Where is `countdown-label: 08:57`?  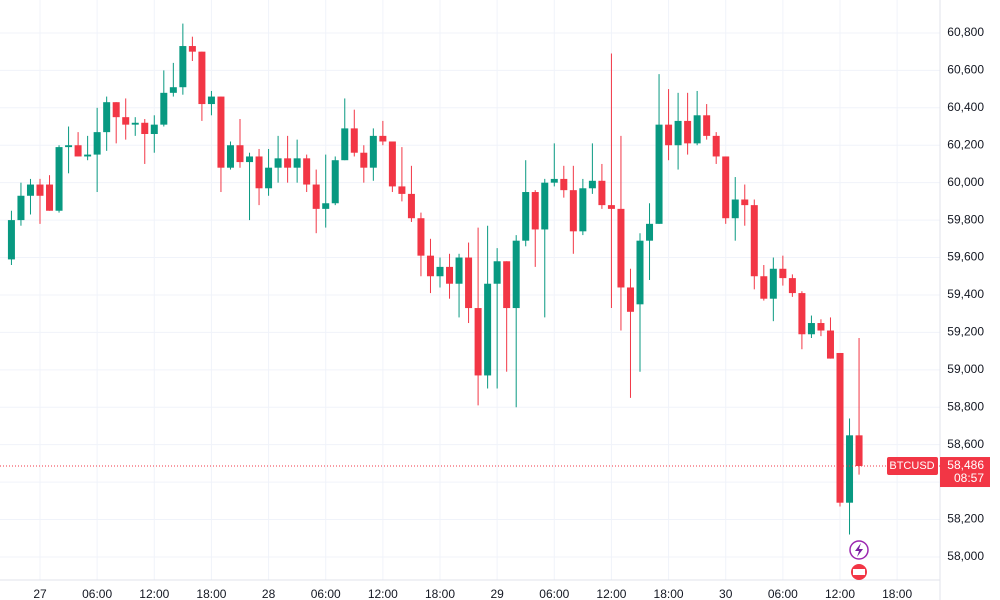
countdown-label: 08:57 is located at coordinates (969, 478).